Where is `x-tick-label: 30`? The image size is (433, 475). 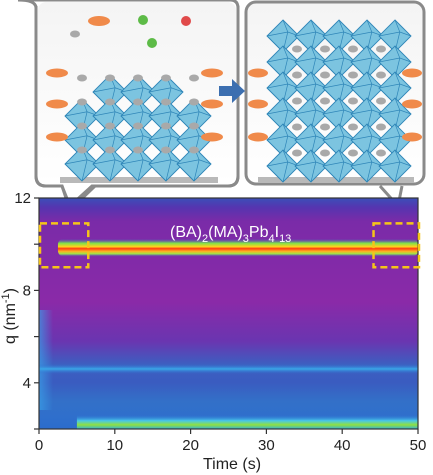 x-tick-label: 30 is located at coordinates (266, 445).